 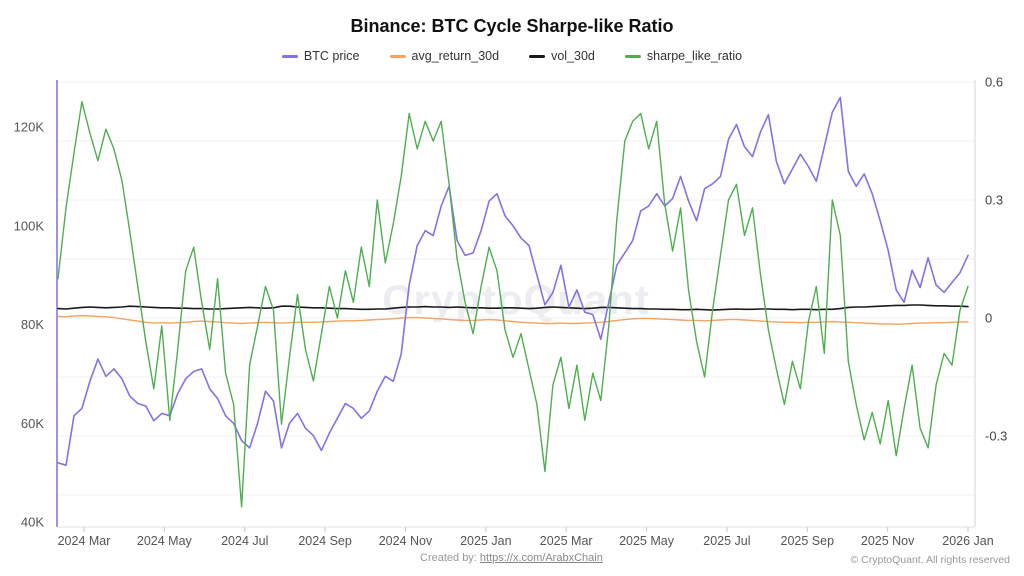 I want to click on right-axis-tick-label: 0.3, so click(x=994, y=200).